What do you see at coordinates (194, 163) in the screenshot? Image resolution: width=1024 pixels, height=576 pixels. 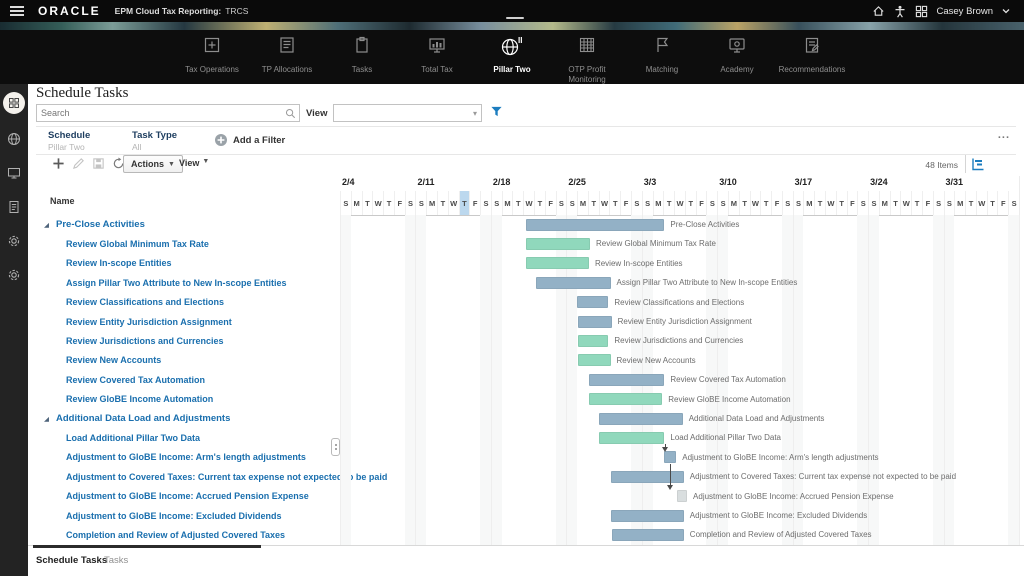 I see `view-menu-button: View ▼` at bounding box center [194, 163].